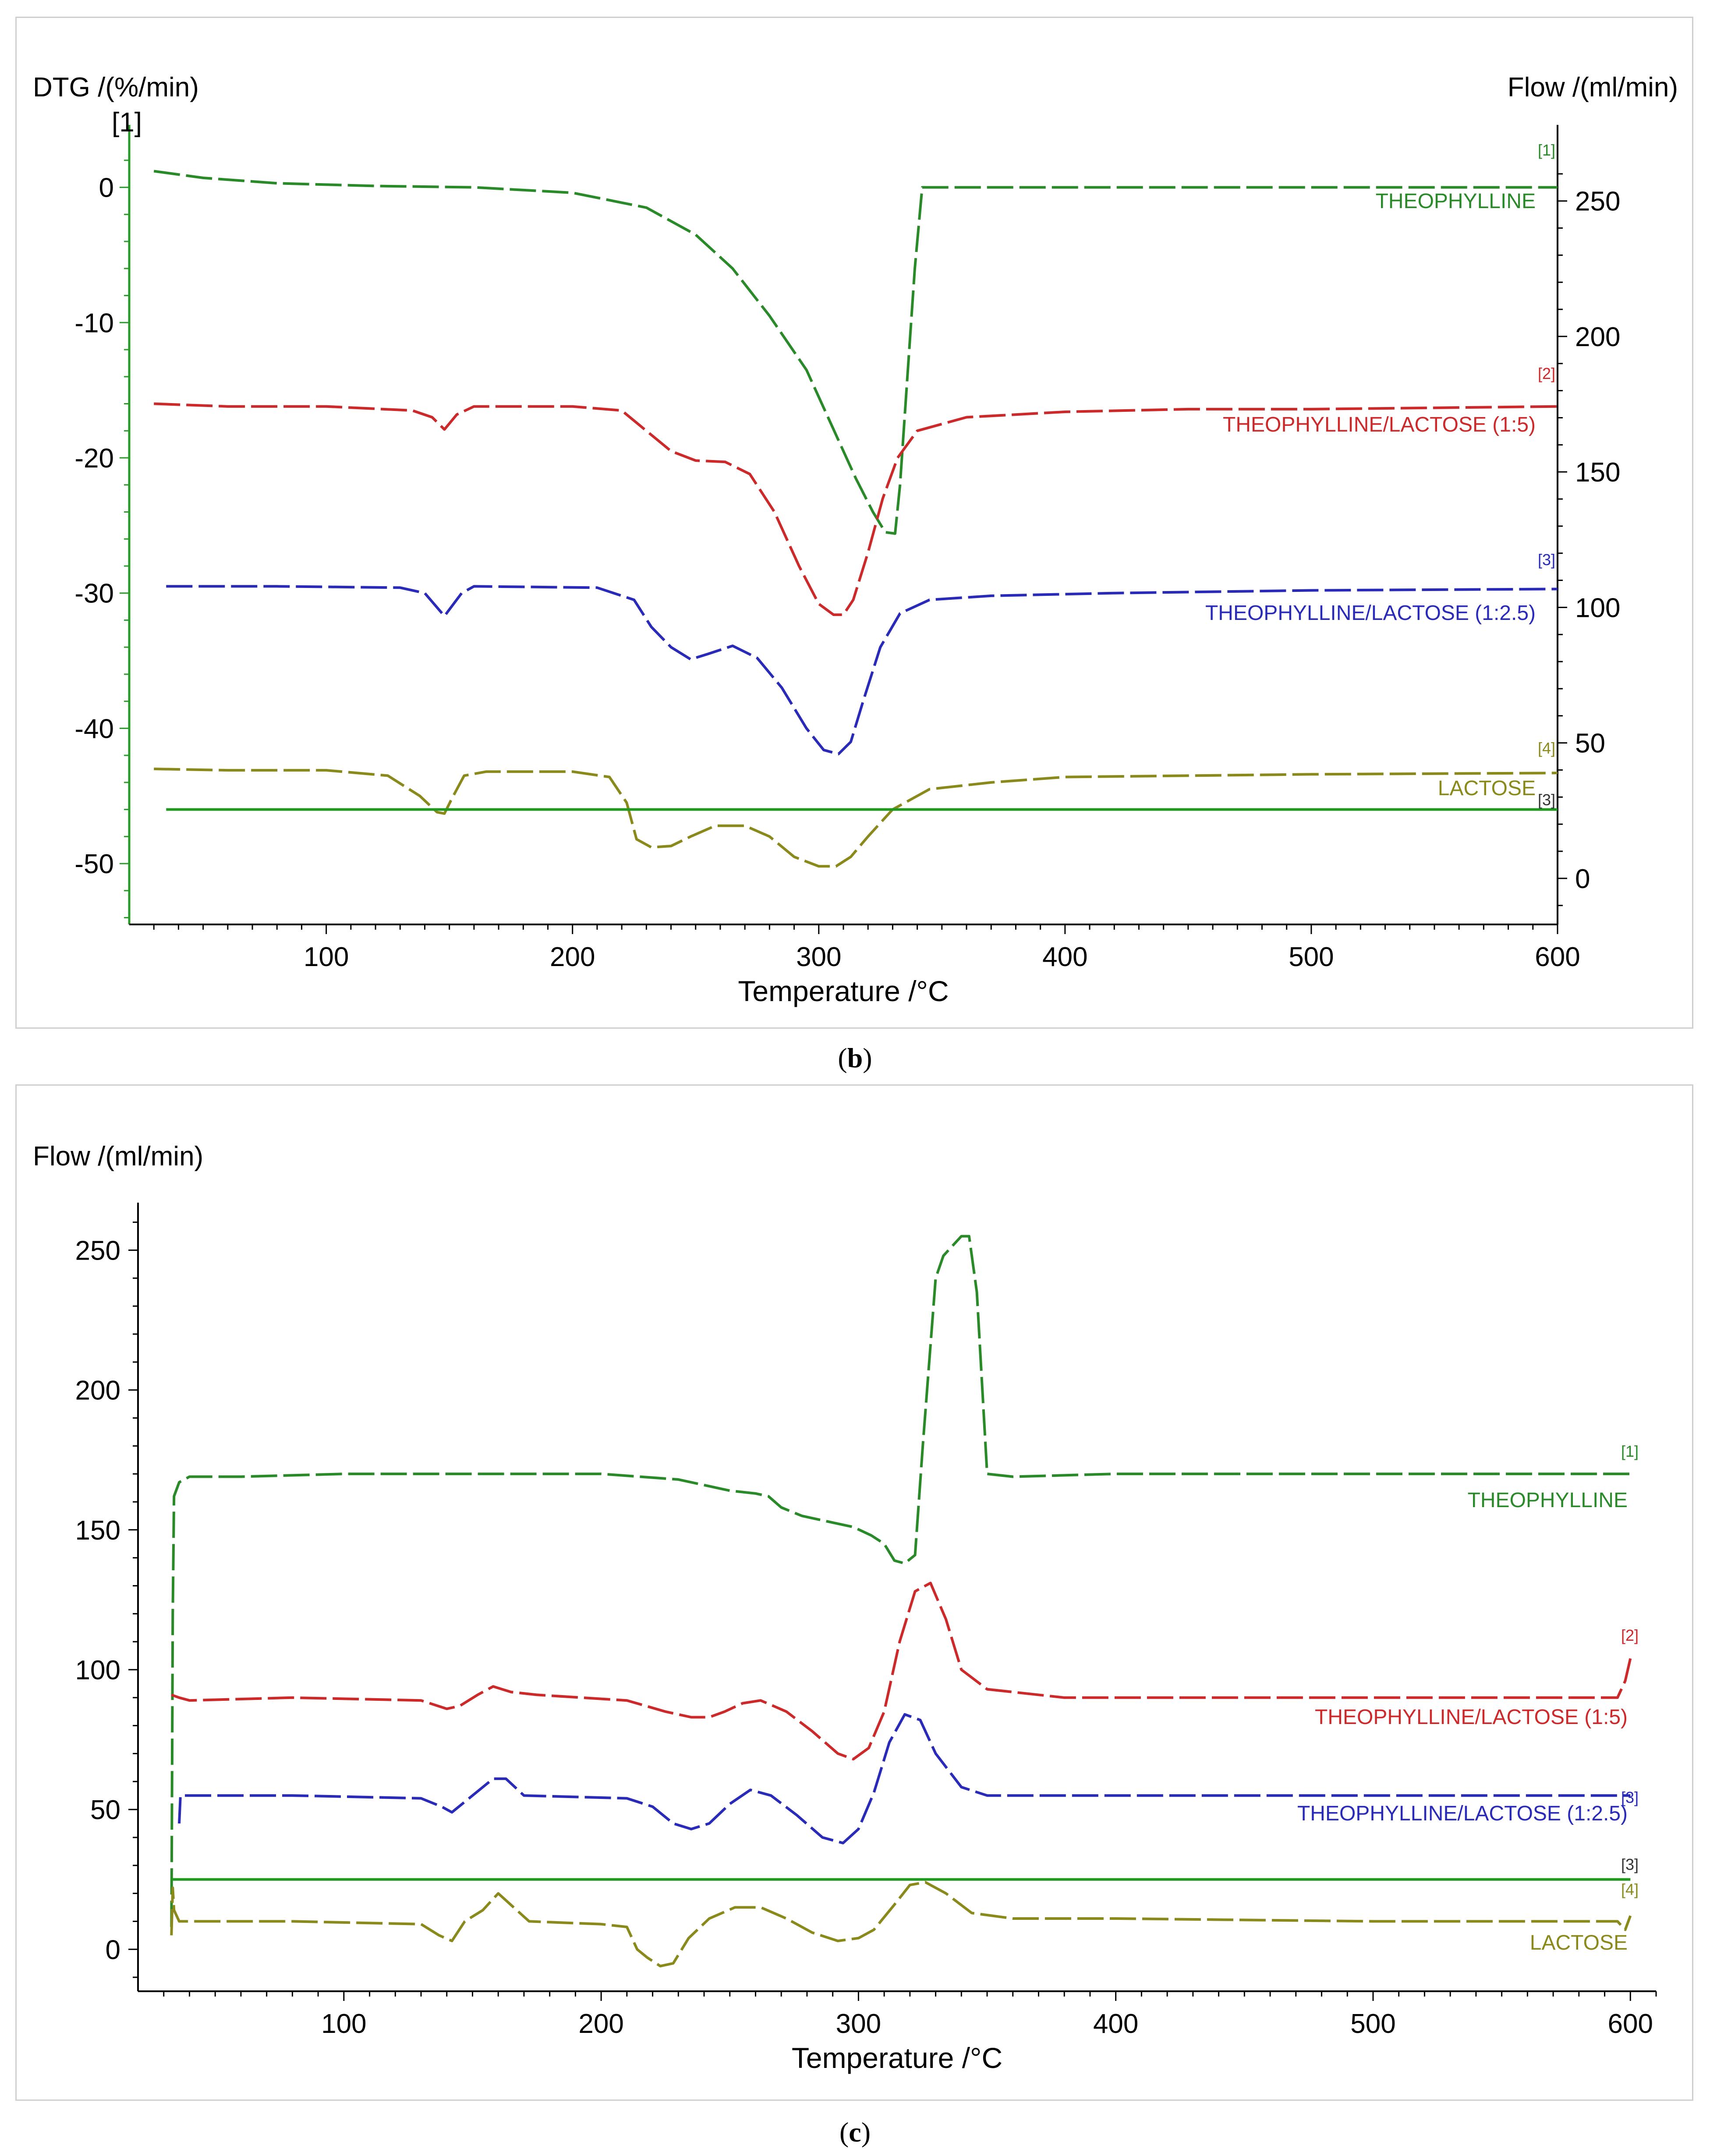 The height and width of the screenshot is (2156, 1710). Describe the element at coordinates (1312, 957) in the screenshot. I see `b-x-tick-label: 500` at that location.